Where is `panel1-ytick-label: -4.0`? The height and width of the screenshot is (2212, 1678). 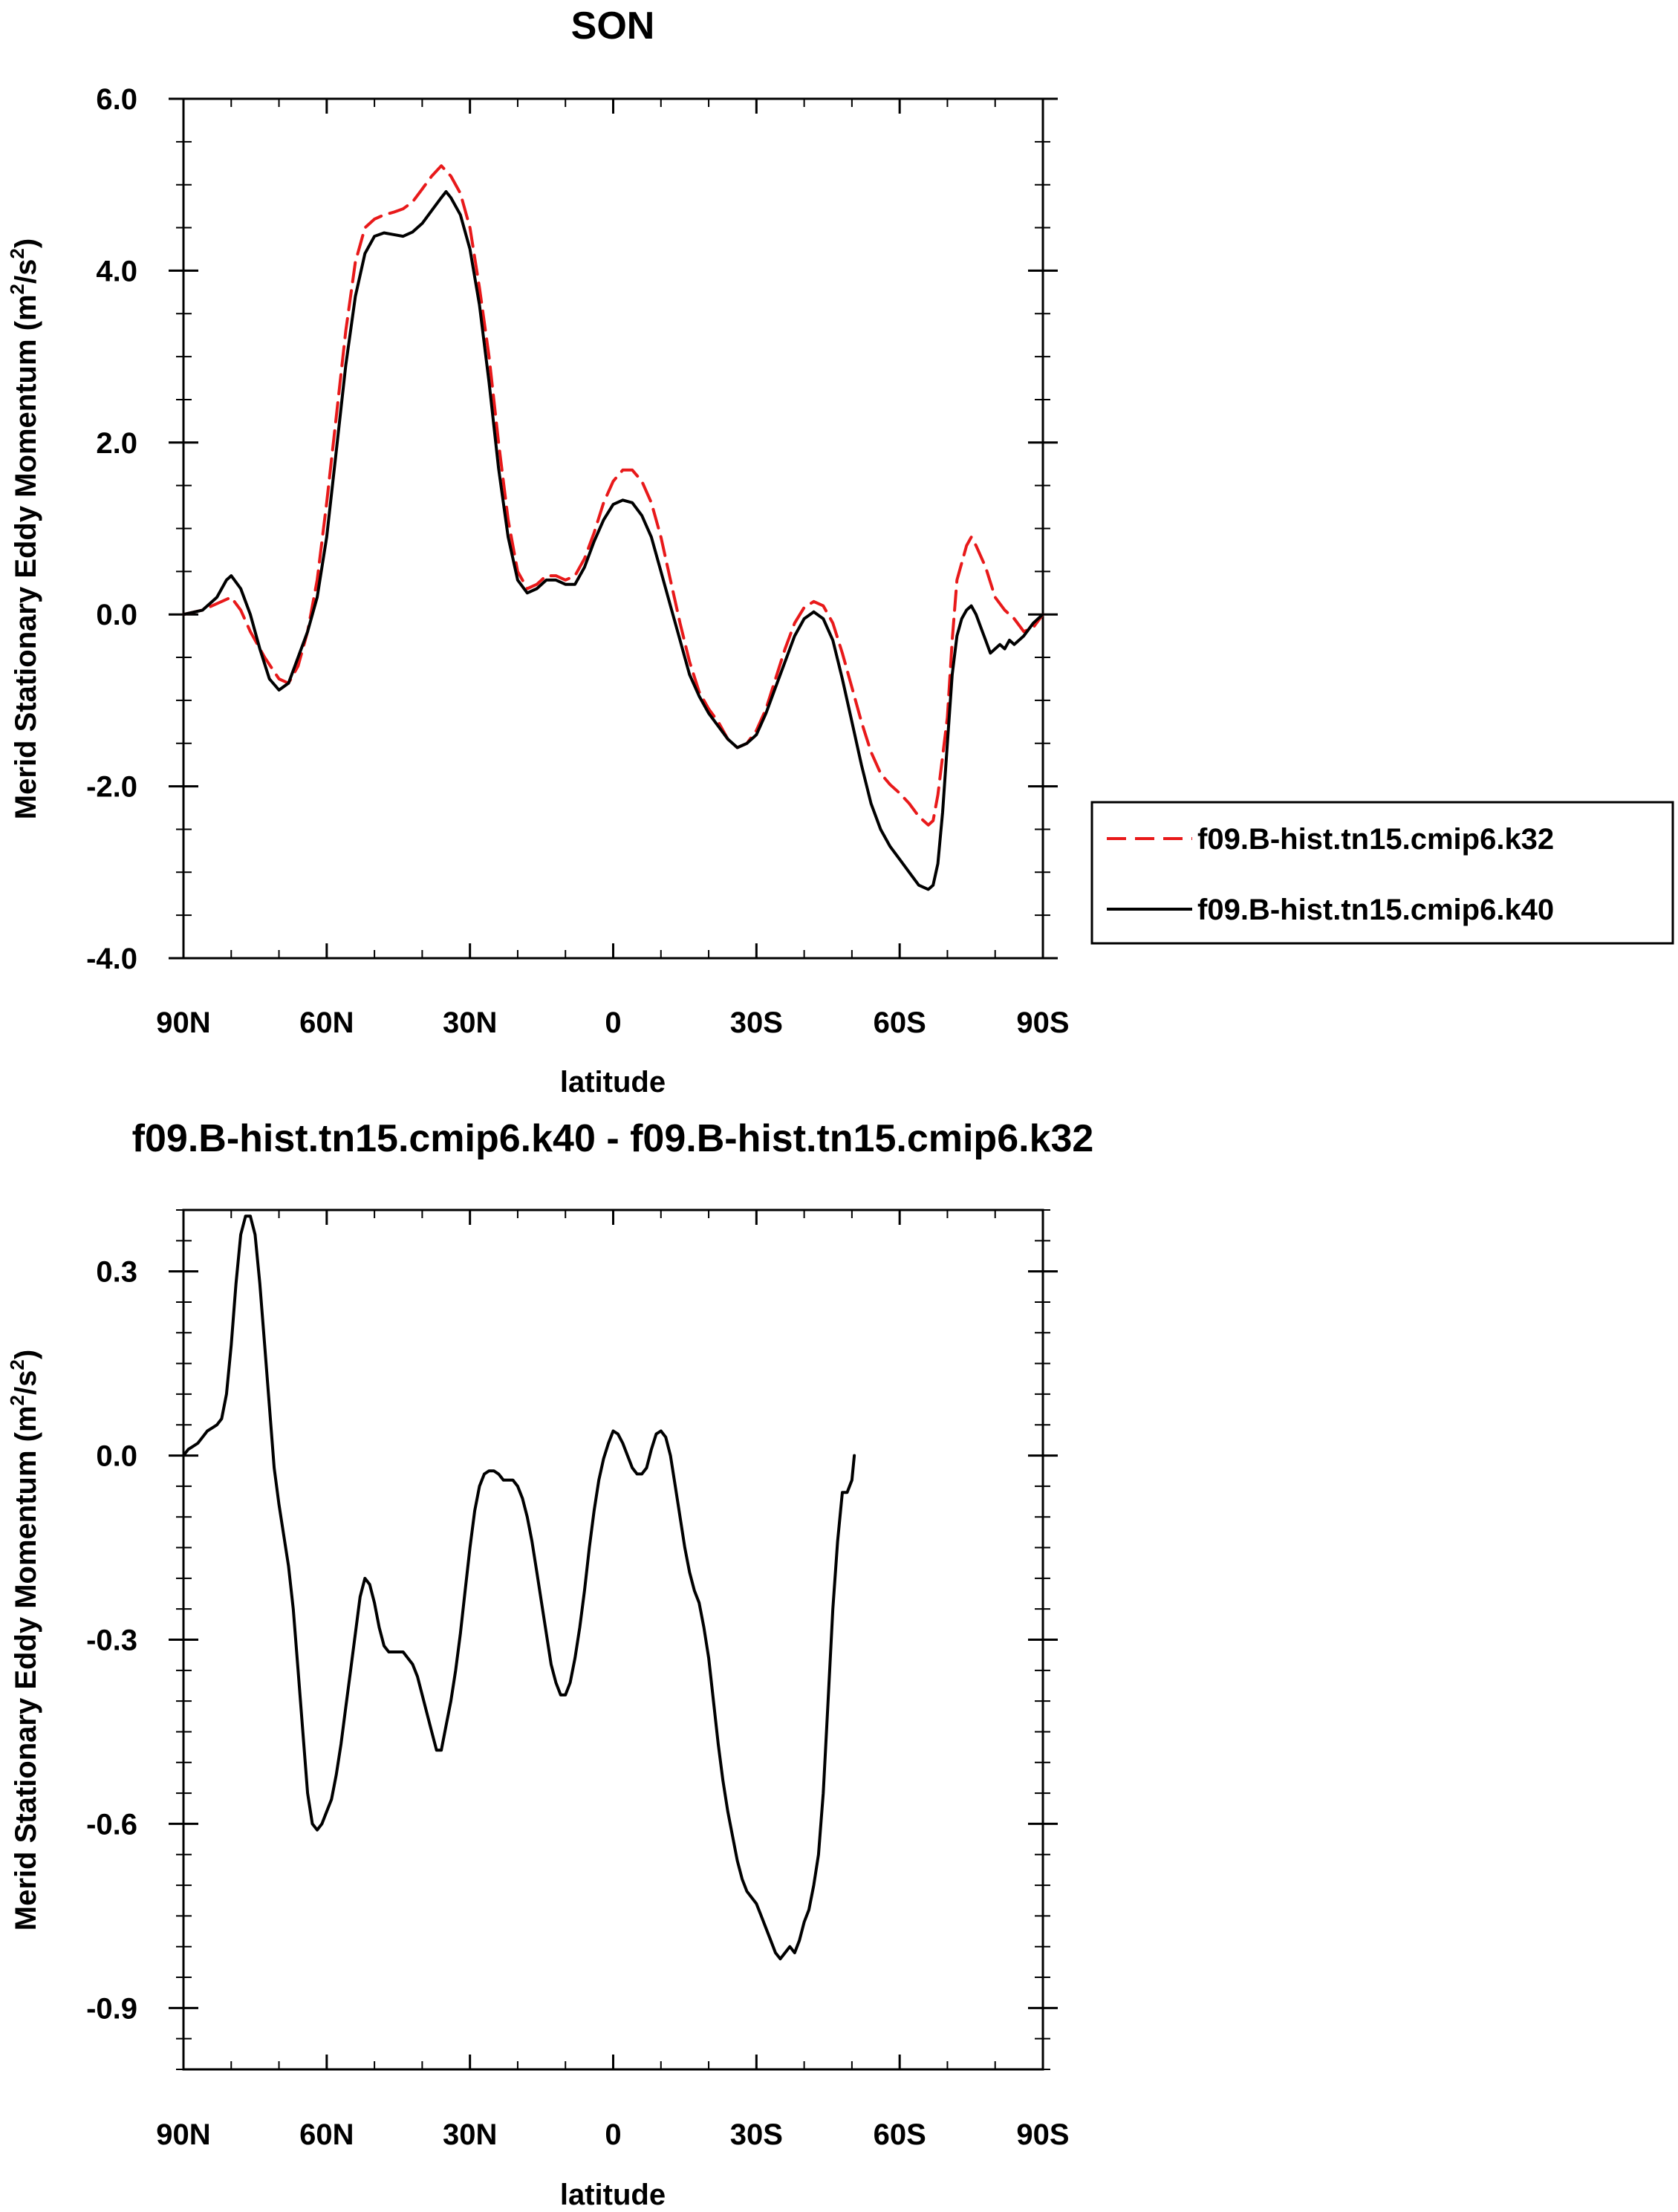
panel1-ytick-label: -4.0 is located at coordinates (111, 959).